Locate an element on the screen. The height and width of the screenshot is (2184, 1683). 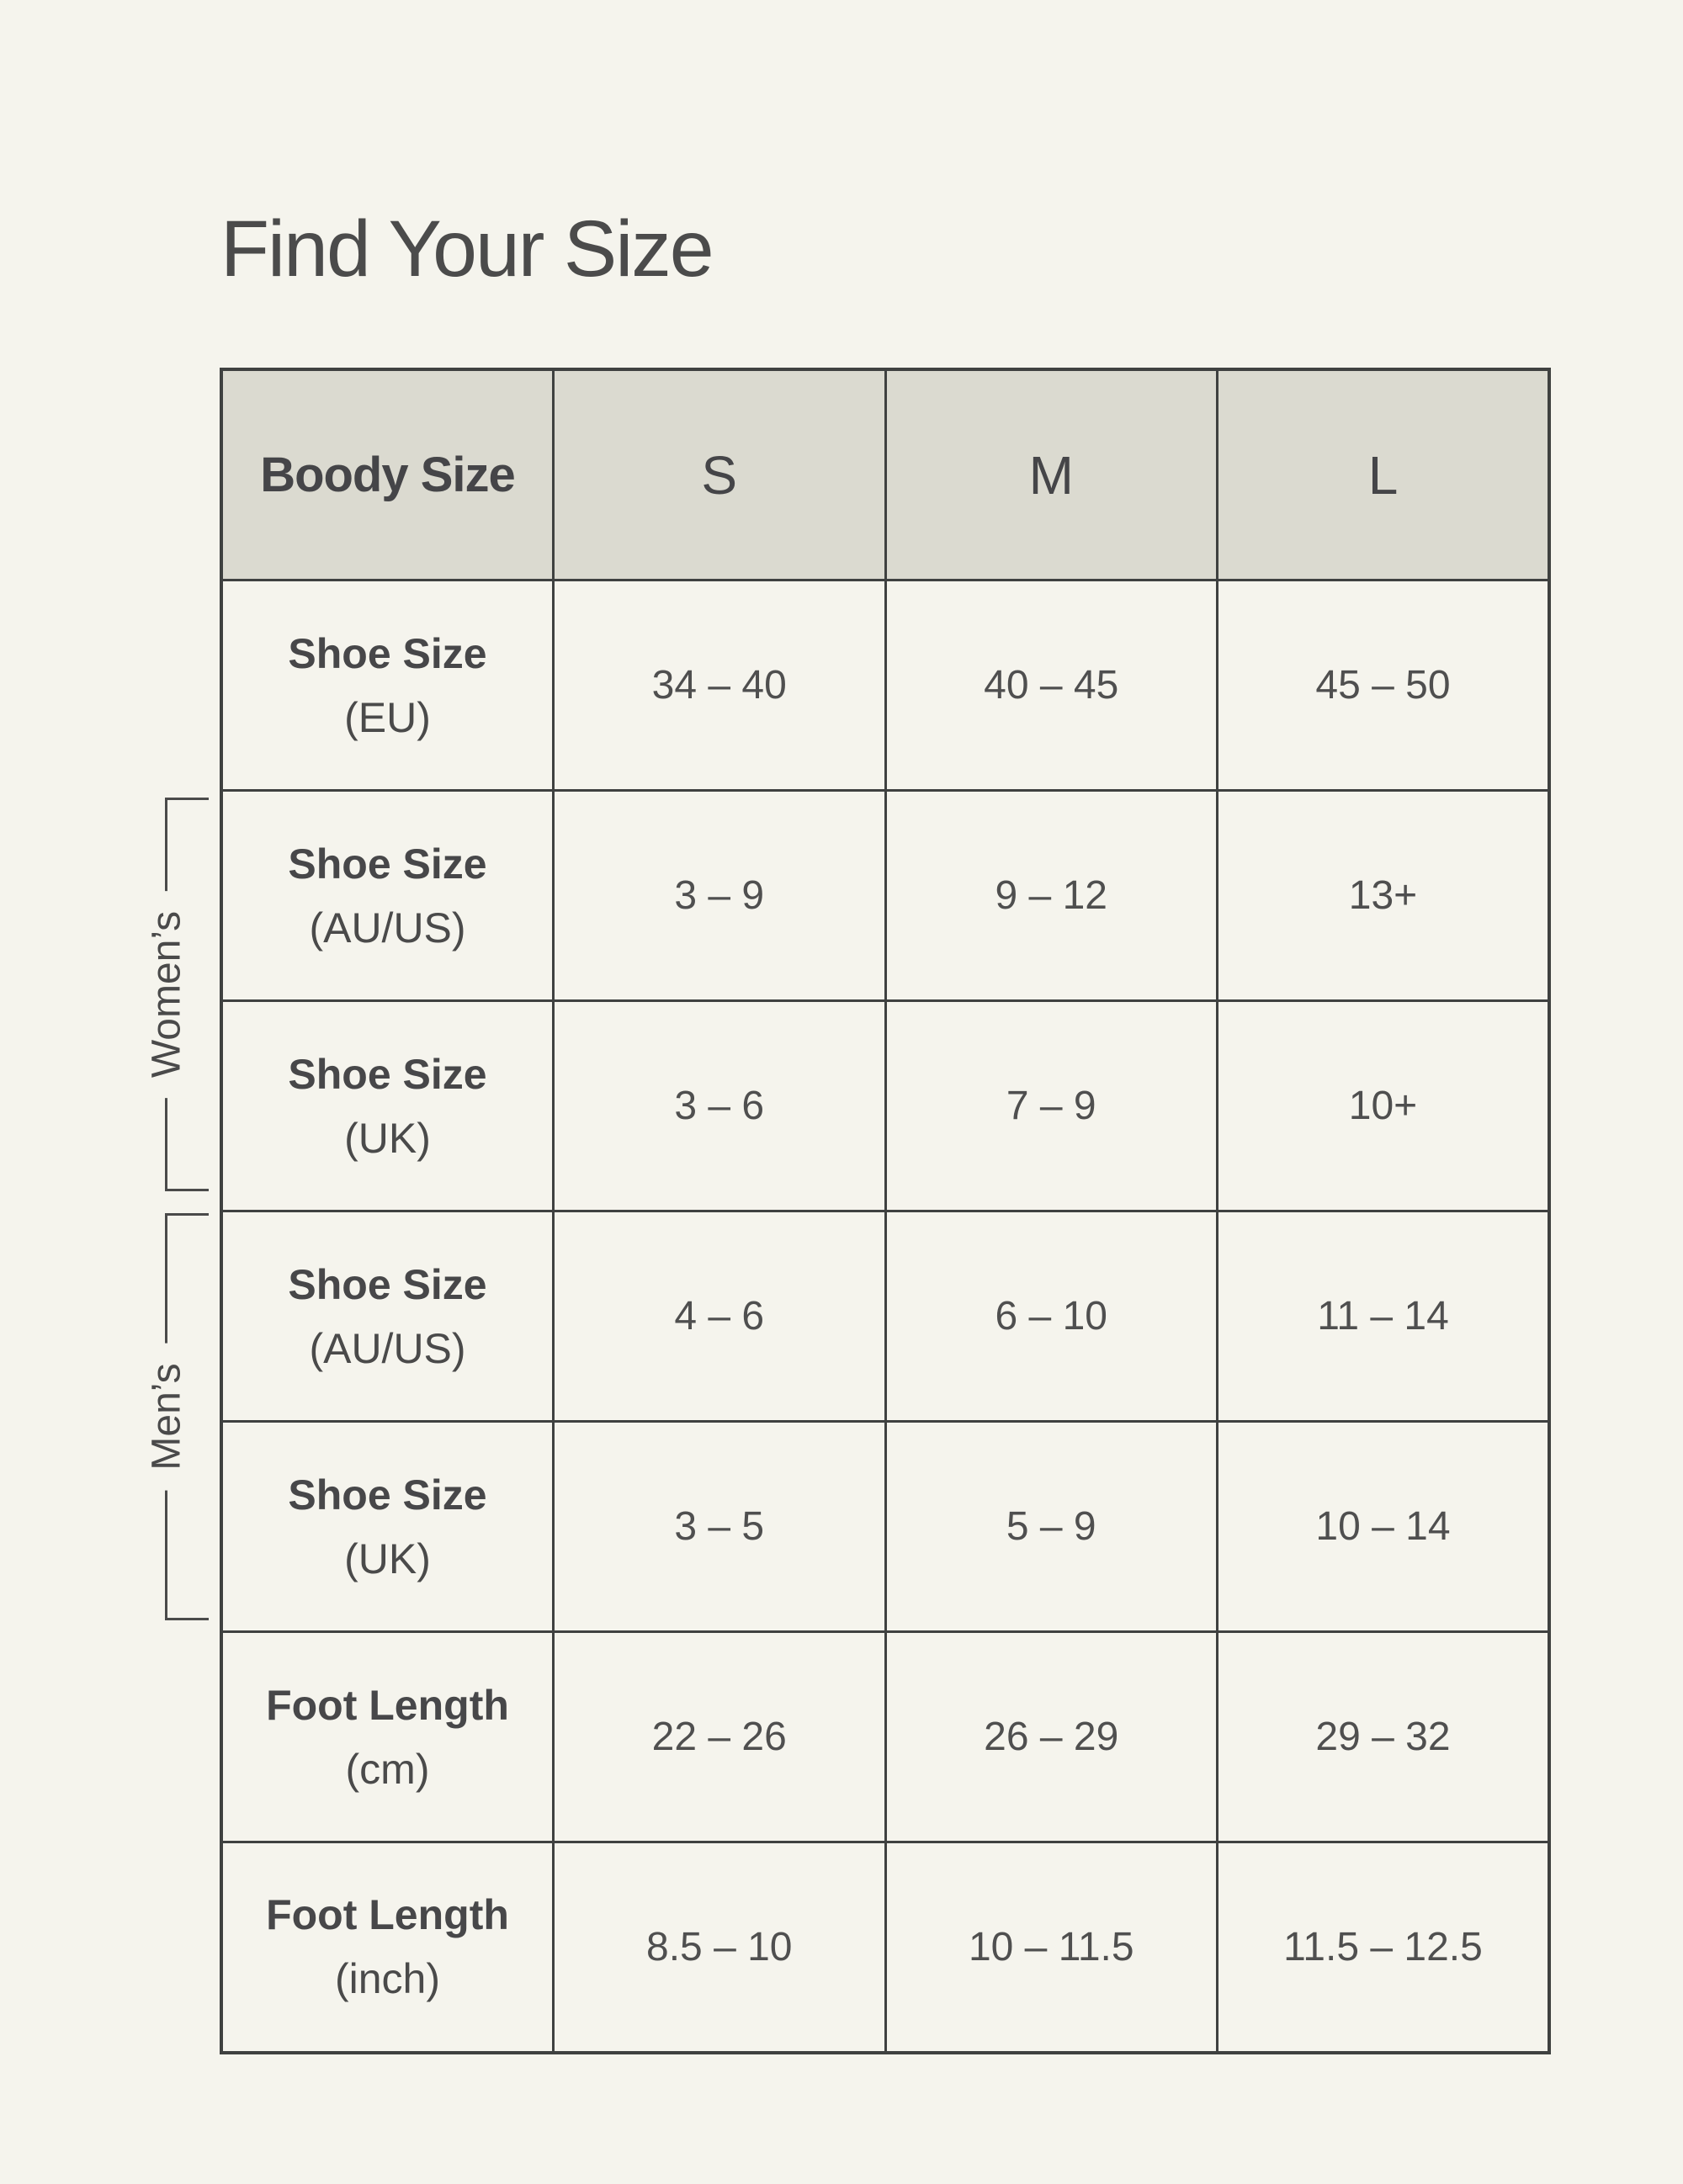
table-row-womens-shoe-size-au-us: Shoe Size (AU/US) 3 – 9 9 – 12 13+ is located at coordinates (886, 896).